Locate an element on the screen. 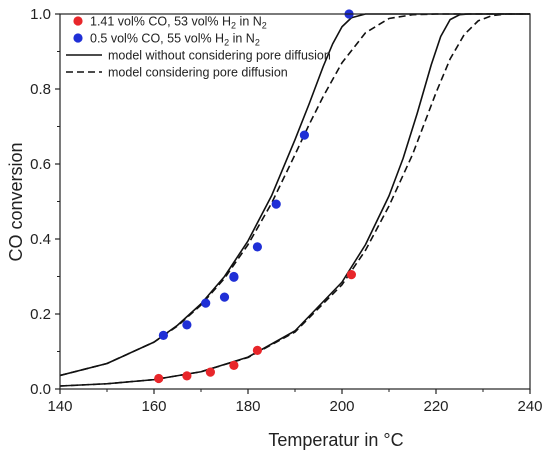  legend-label: 1.41 vol% CO, 53 vol% H2 in N2 is located at coordinates (178, 23).